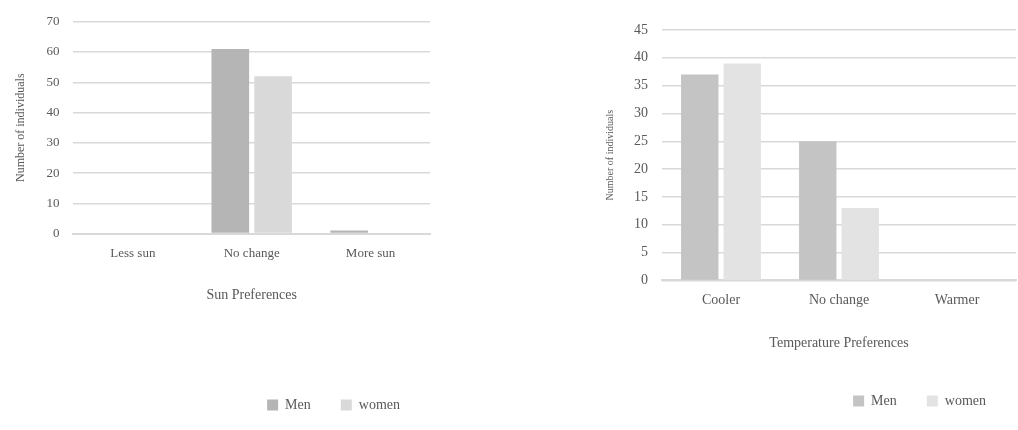 This screenshot has width=1018, height=430. Describe the element at coordinates (957, 300) in the screenshot. I see `x-tick-label: Warmer` at that location.